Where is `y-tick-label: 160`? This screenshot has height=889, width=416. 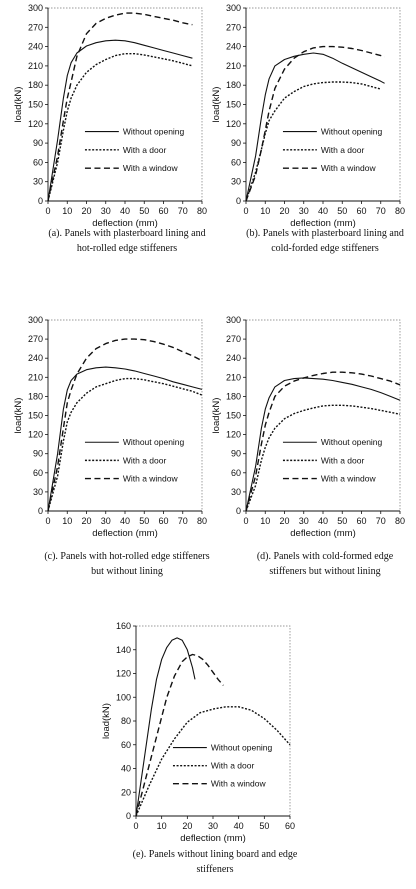 y-tick-label: 160 is located at coordinates (123, 626).